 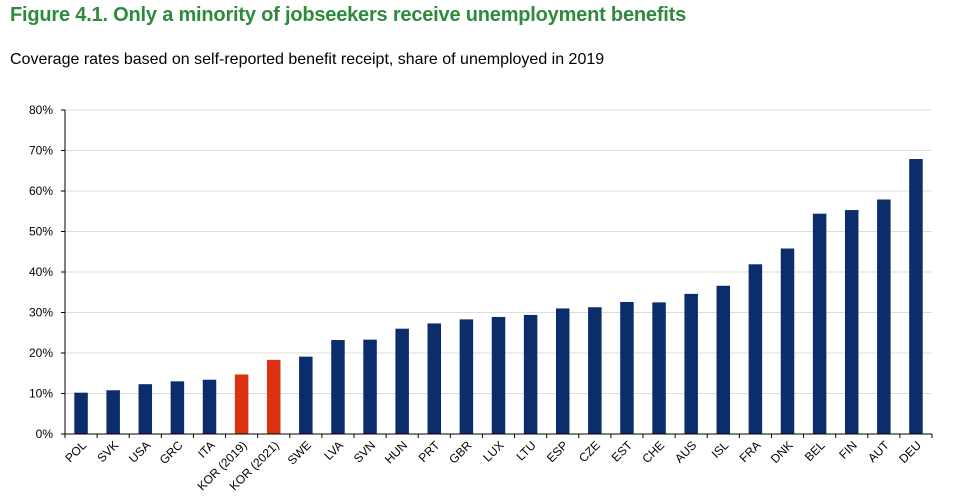 What do you see at coordinates (364, 451) in the screenshot?
I see `x-tick-label-svn: SVN` at bounding box center [364, 451].